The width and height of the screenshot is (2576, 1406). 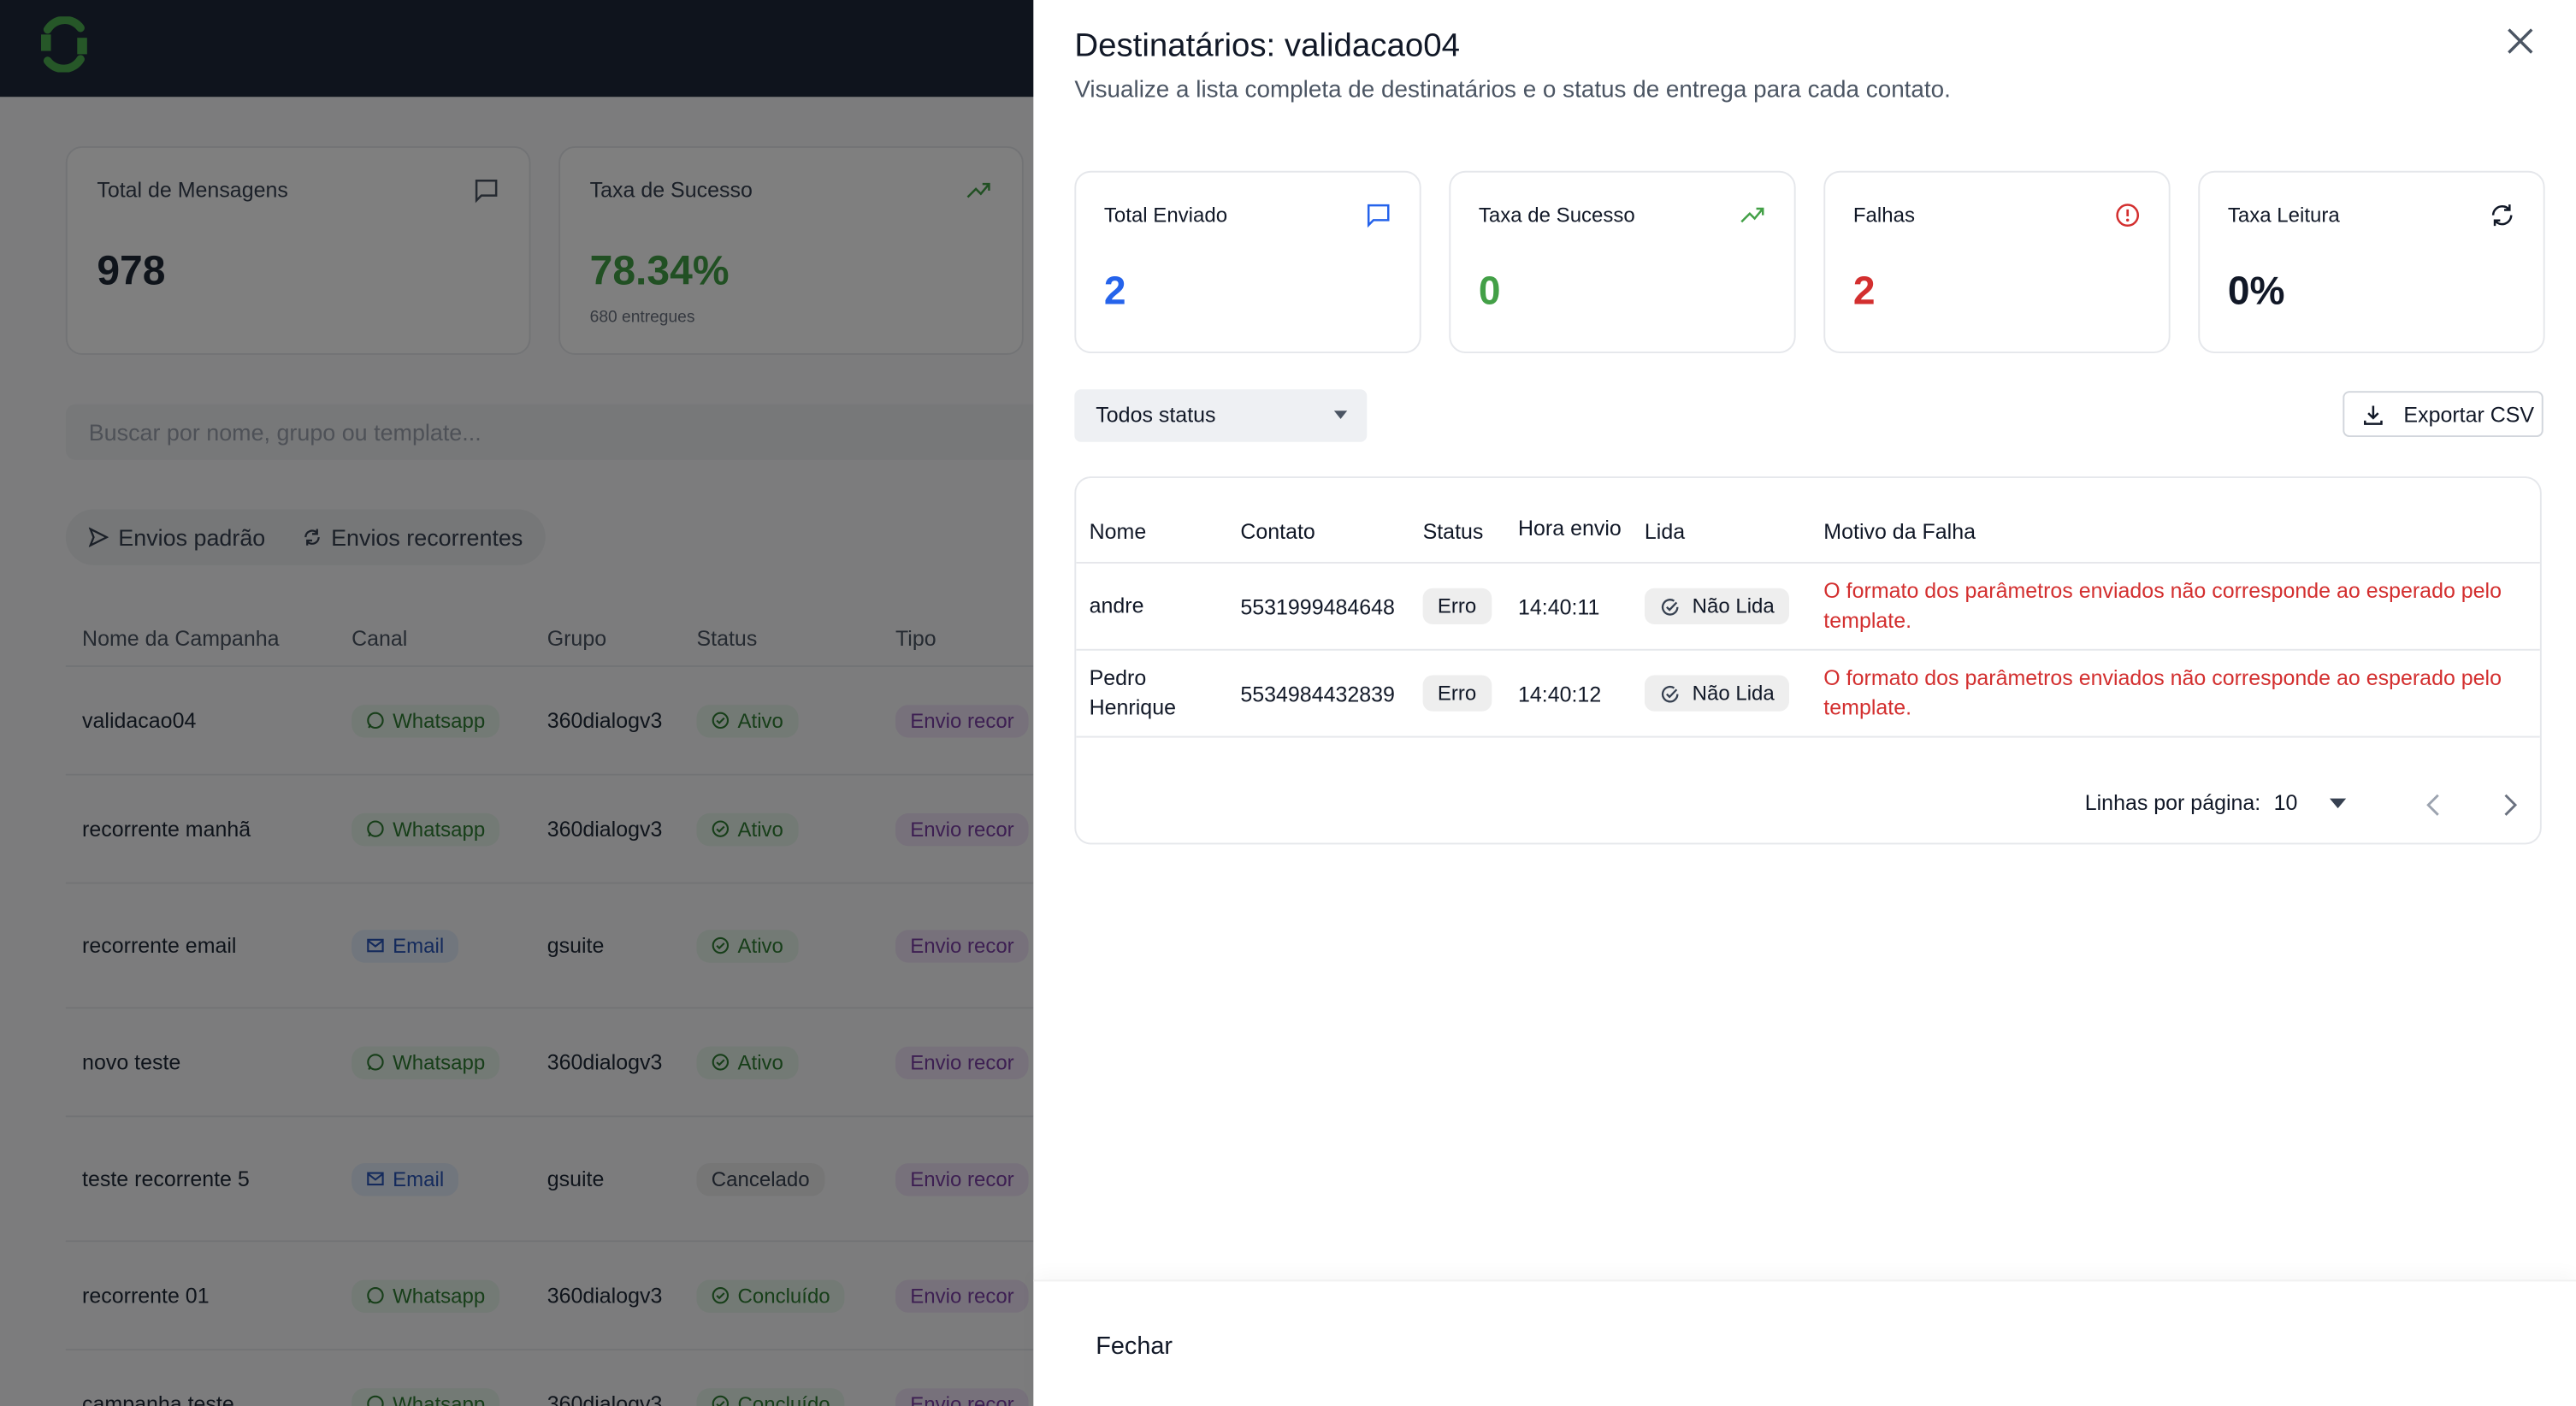 What do you see at coordinates (1221, 416) in the screenshot?
I see `status-filter-select: Todos status` at bounding box center [1221, 416].